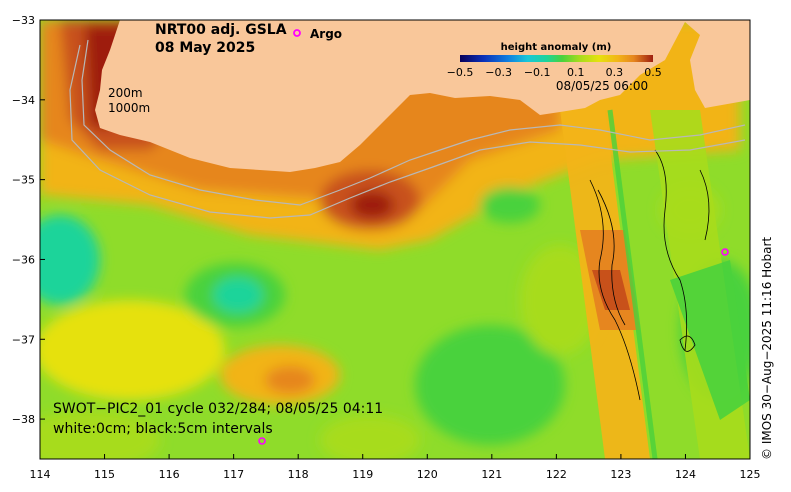 This screenshot has width=791, height=492. What do you see at coordinates (297, 33) in the screenshot?
I see `argo-legend-icon` at bounding box center [297, 33].